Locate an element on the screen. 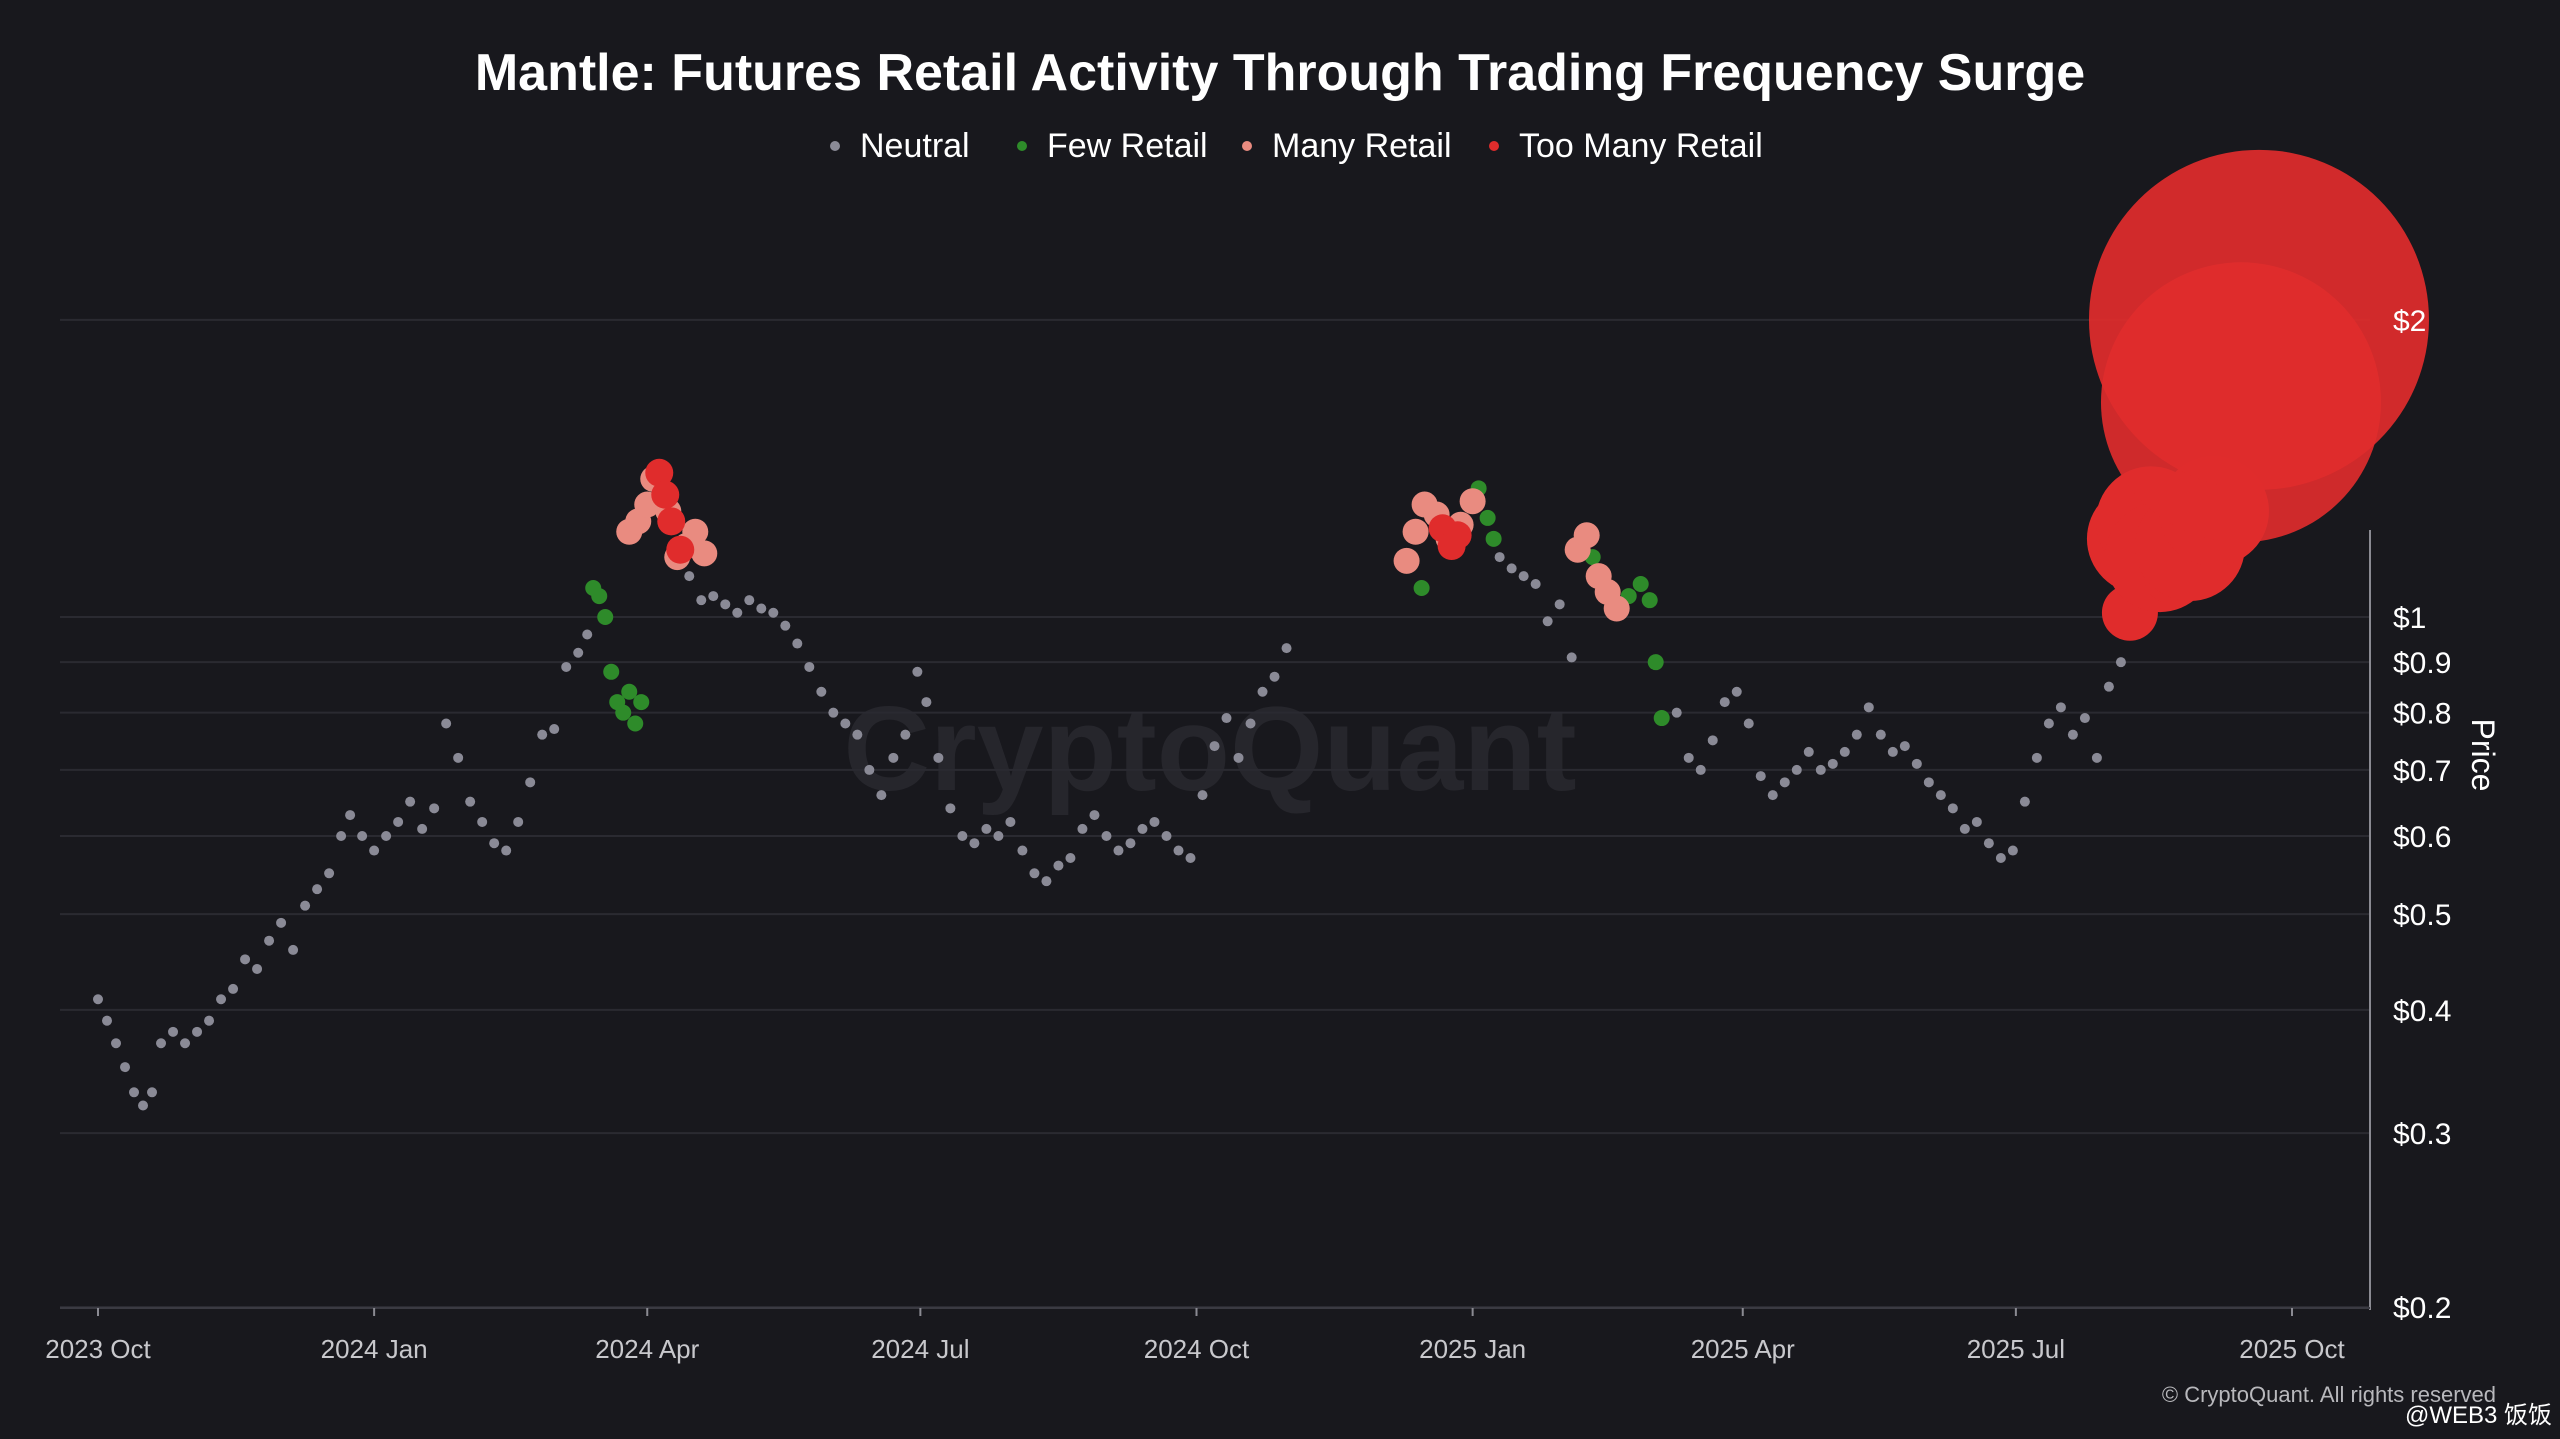 This screenshot has height=1439, width=2560. credit-text: © CryptoQuant. All rights reserved is located at coordinates (2329, 1394).